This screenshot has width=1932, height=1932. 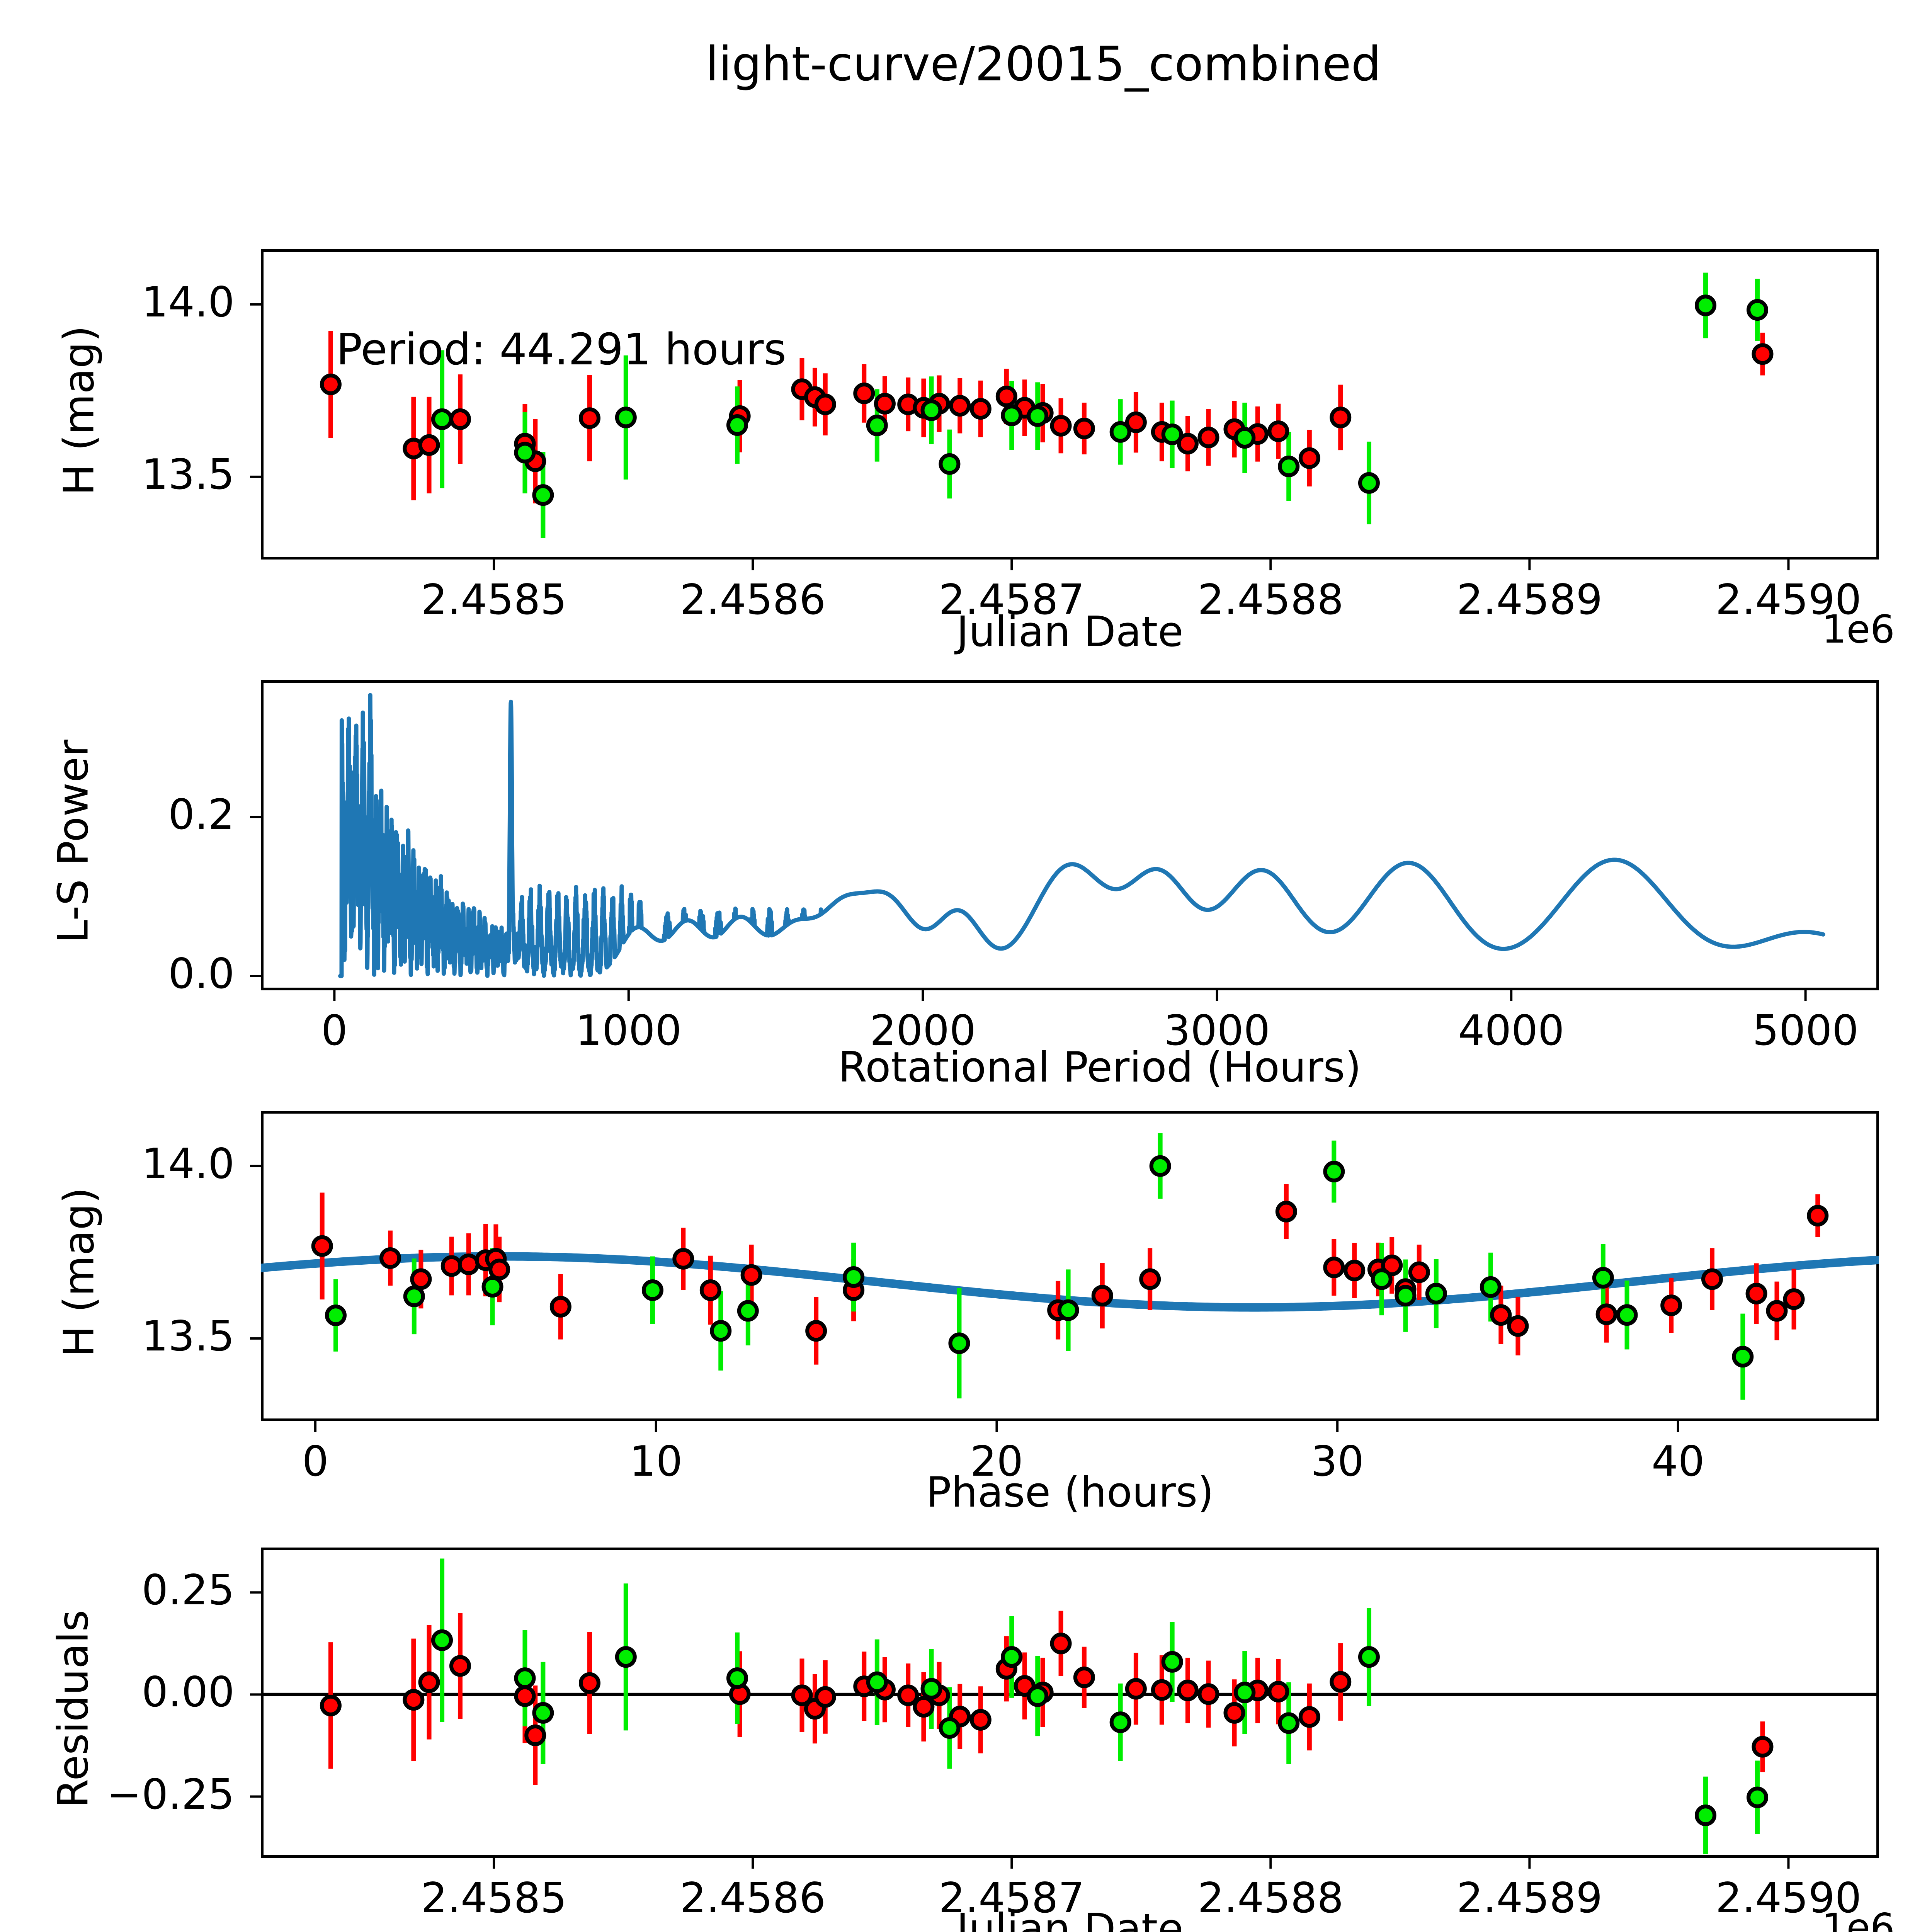 I want to click on lightcurve-x-offset-text: 1e6, so click(x=1858, y=629).